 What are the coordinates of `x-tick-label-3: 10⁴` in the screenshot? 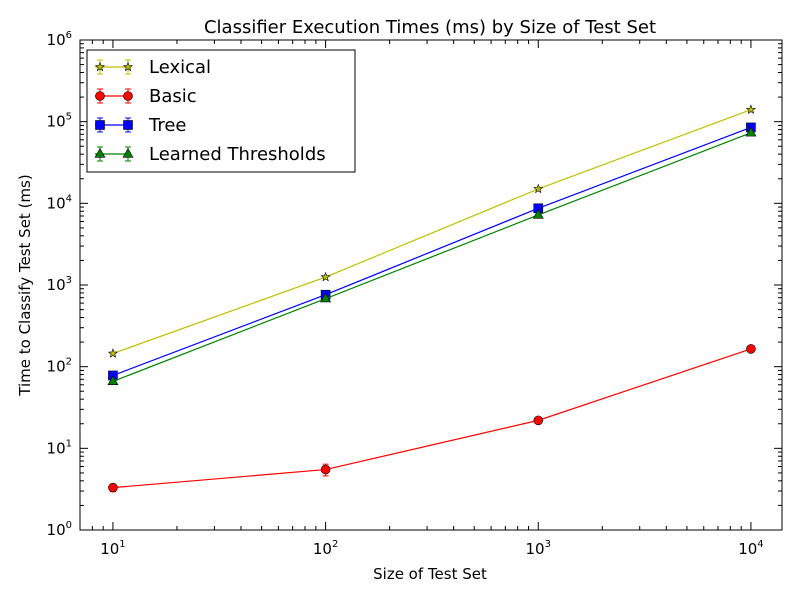 It's located at (750, 548).